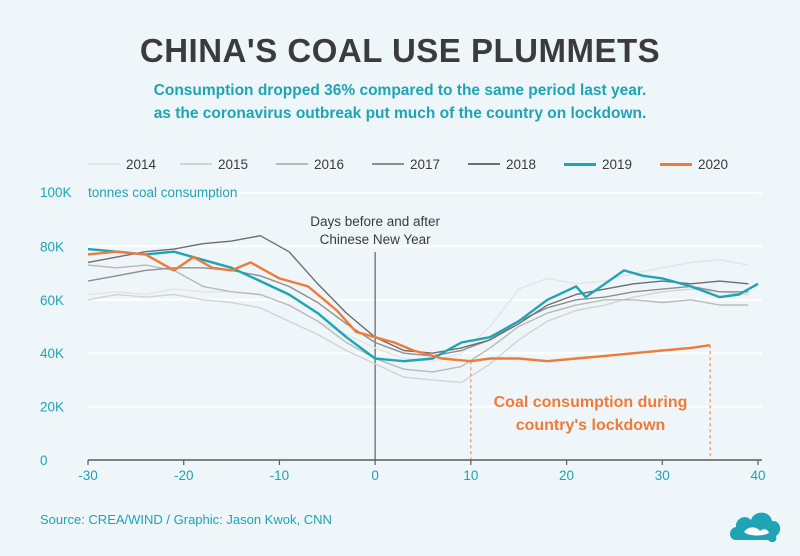 The width and height of the screenshot is (800, 556). I want to click on series-line-2015, so click(418, 336).